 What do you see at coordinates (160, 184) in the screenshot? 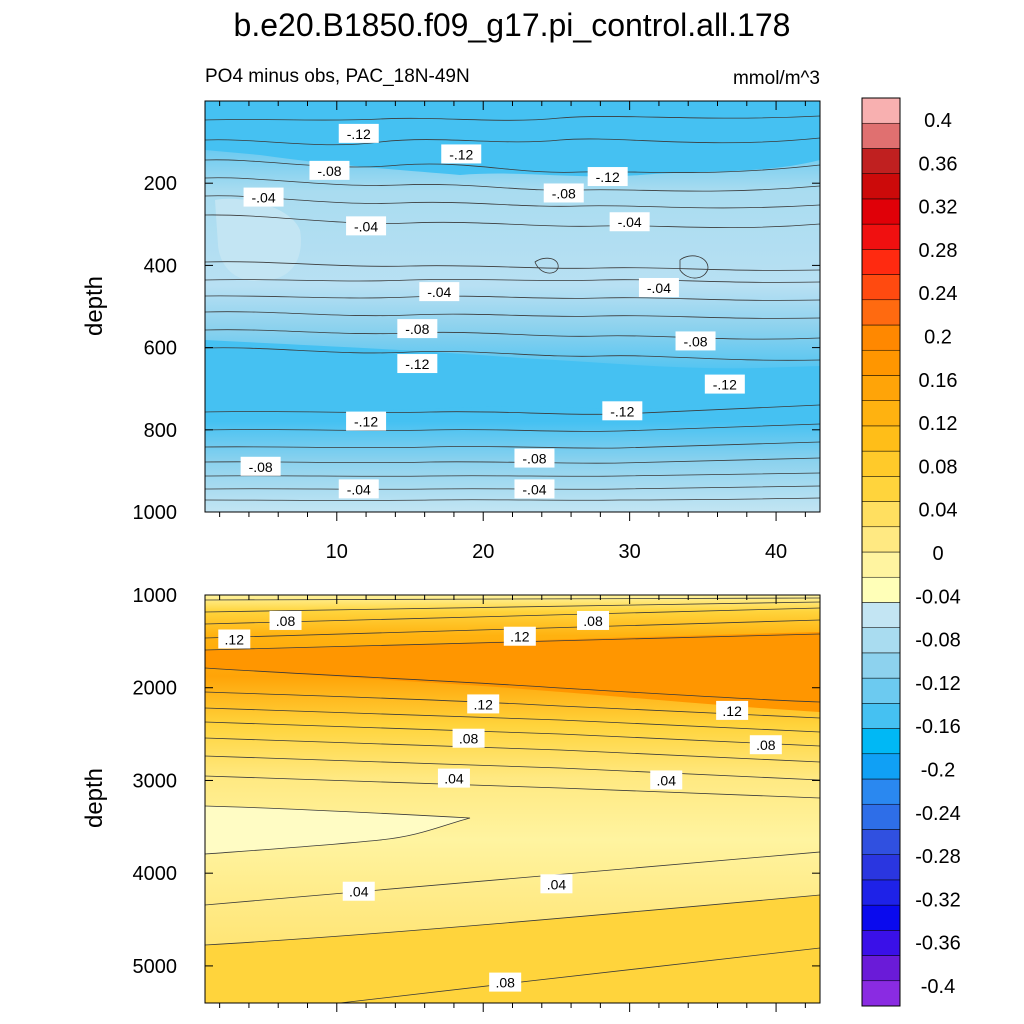
I see `upper-y-tick-label: 200` at bounding box center [160, 184].